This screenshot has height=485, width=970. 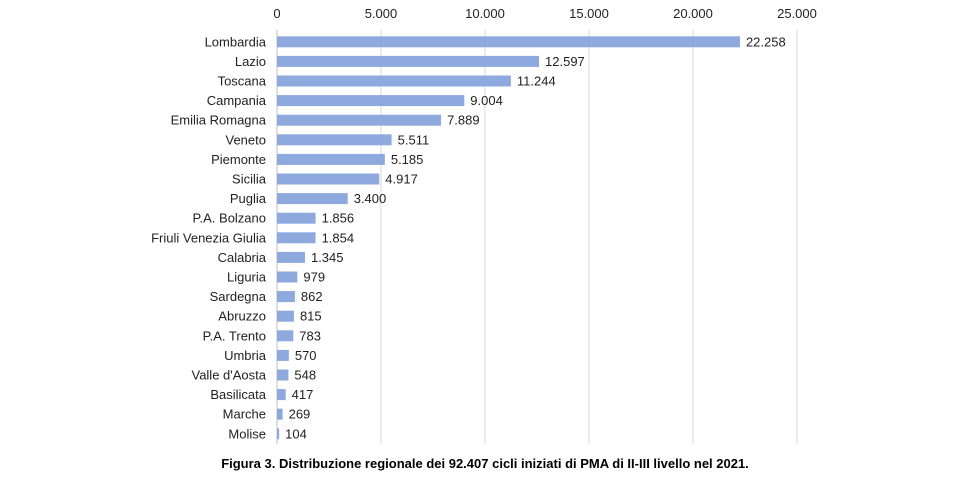 I want to click on value-label: 783, so click(x=310, y=335).